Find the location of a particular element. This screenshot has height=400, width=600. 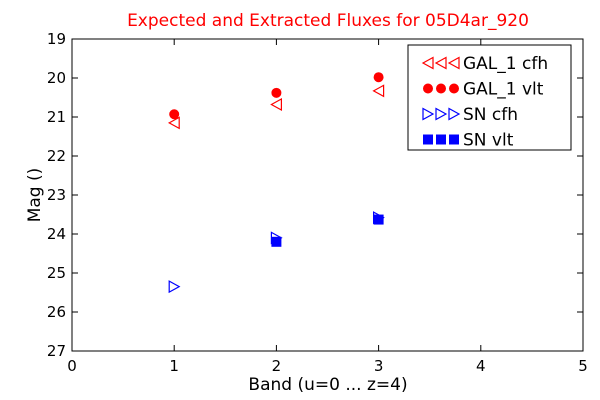

legend: GAL_1 cfh GAL_1 vlt SN cfh SN vlt is located at coordinates (489, 97).